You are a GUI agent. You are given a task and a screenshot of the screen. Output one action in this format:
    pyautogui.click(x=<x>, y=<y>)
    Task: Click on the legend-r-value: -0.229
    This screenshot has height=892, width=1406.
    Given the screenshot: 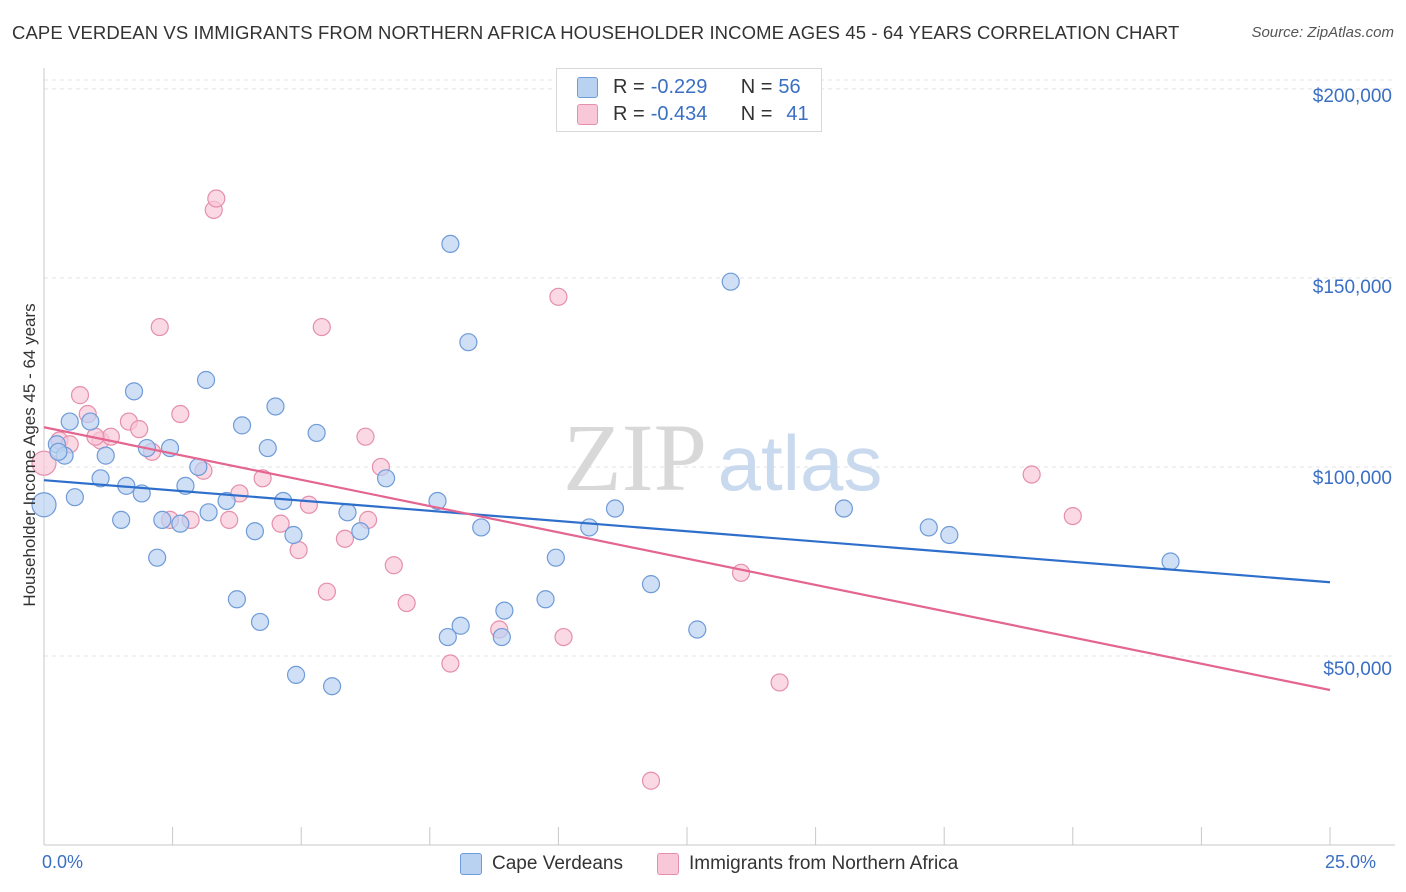 What is the action you would take?
    pyautogui.click(x=679, y=86)
    